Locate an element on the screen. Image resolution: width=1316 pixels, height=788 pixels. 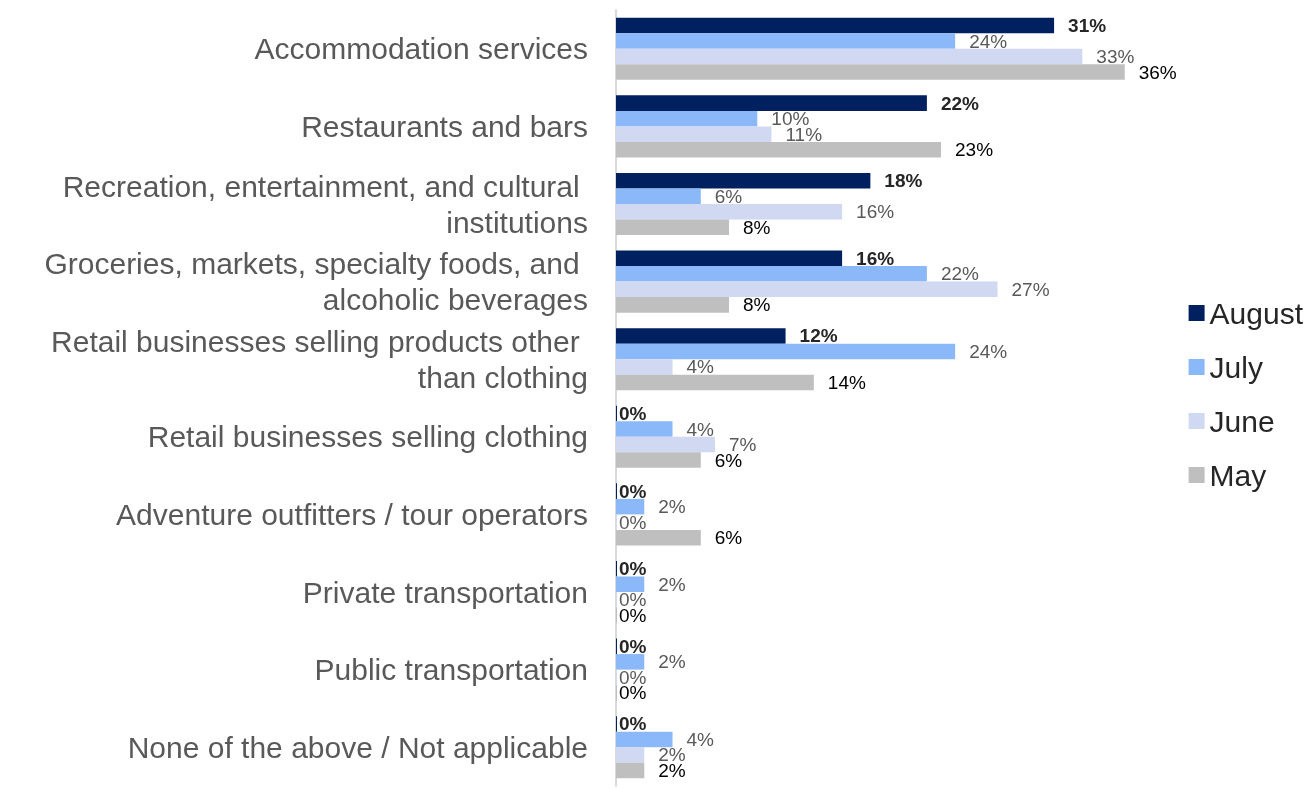
data-label: 27% is located at coordinates (1030, 289).